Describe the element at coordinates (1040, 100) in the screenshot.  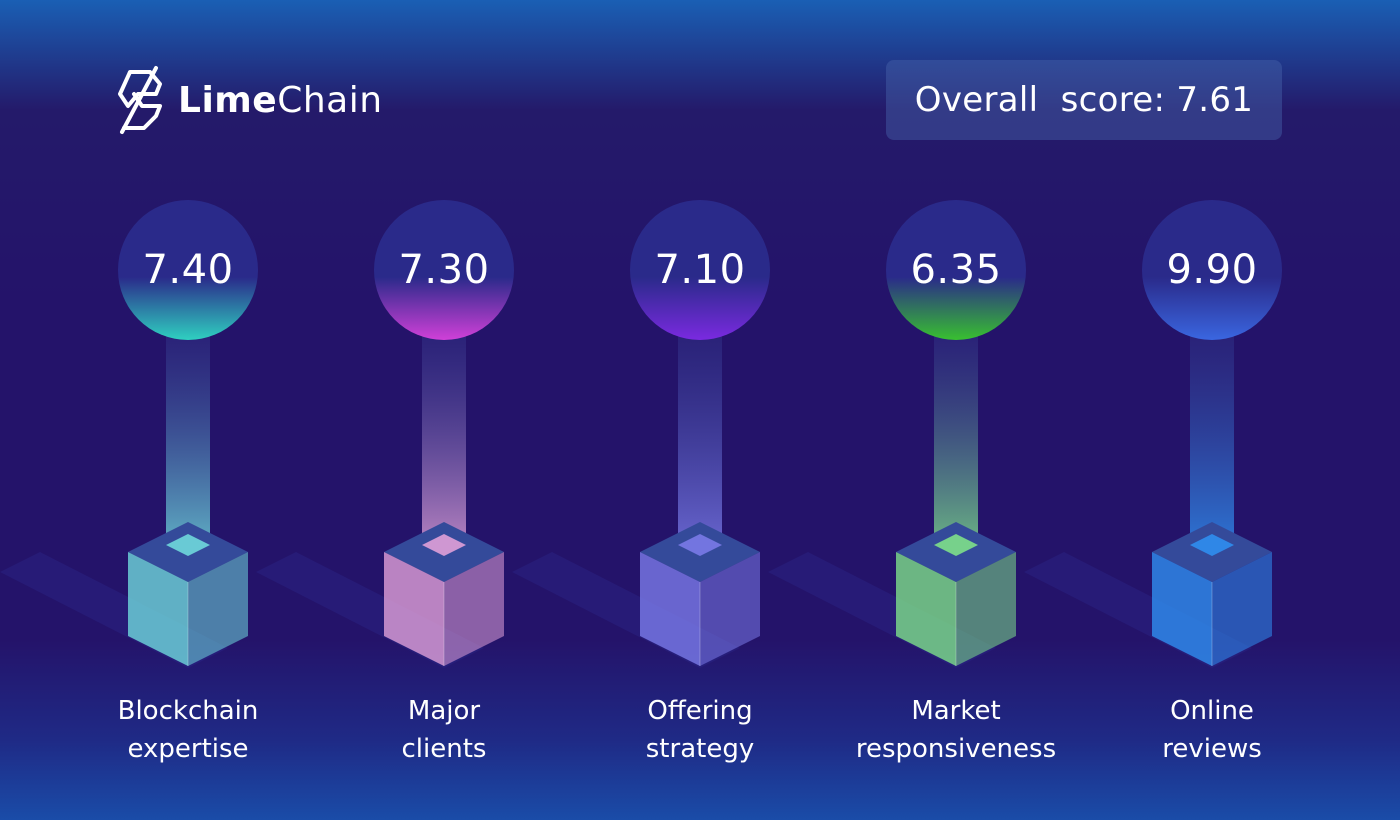
I see `overall-score-label: Overall score:` at that location.